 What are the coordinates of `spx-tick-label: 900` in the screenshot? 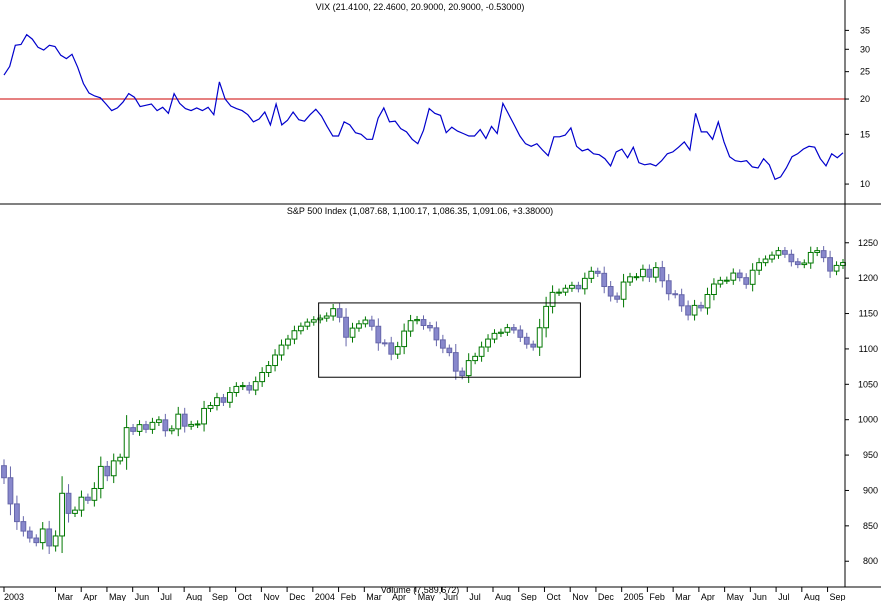 It's located at (870, 490).